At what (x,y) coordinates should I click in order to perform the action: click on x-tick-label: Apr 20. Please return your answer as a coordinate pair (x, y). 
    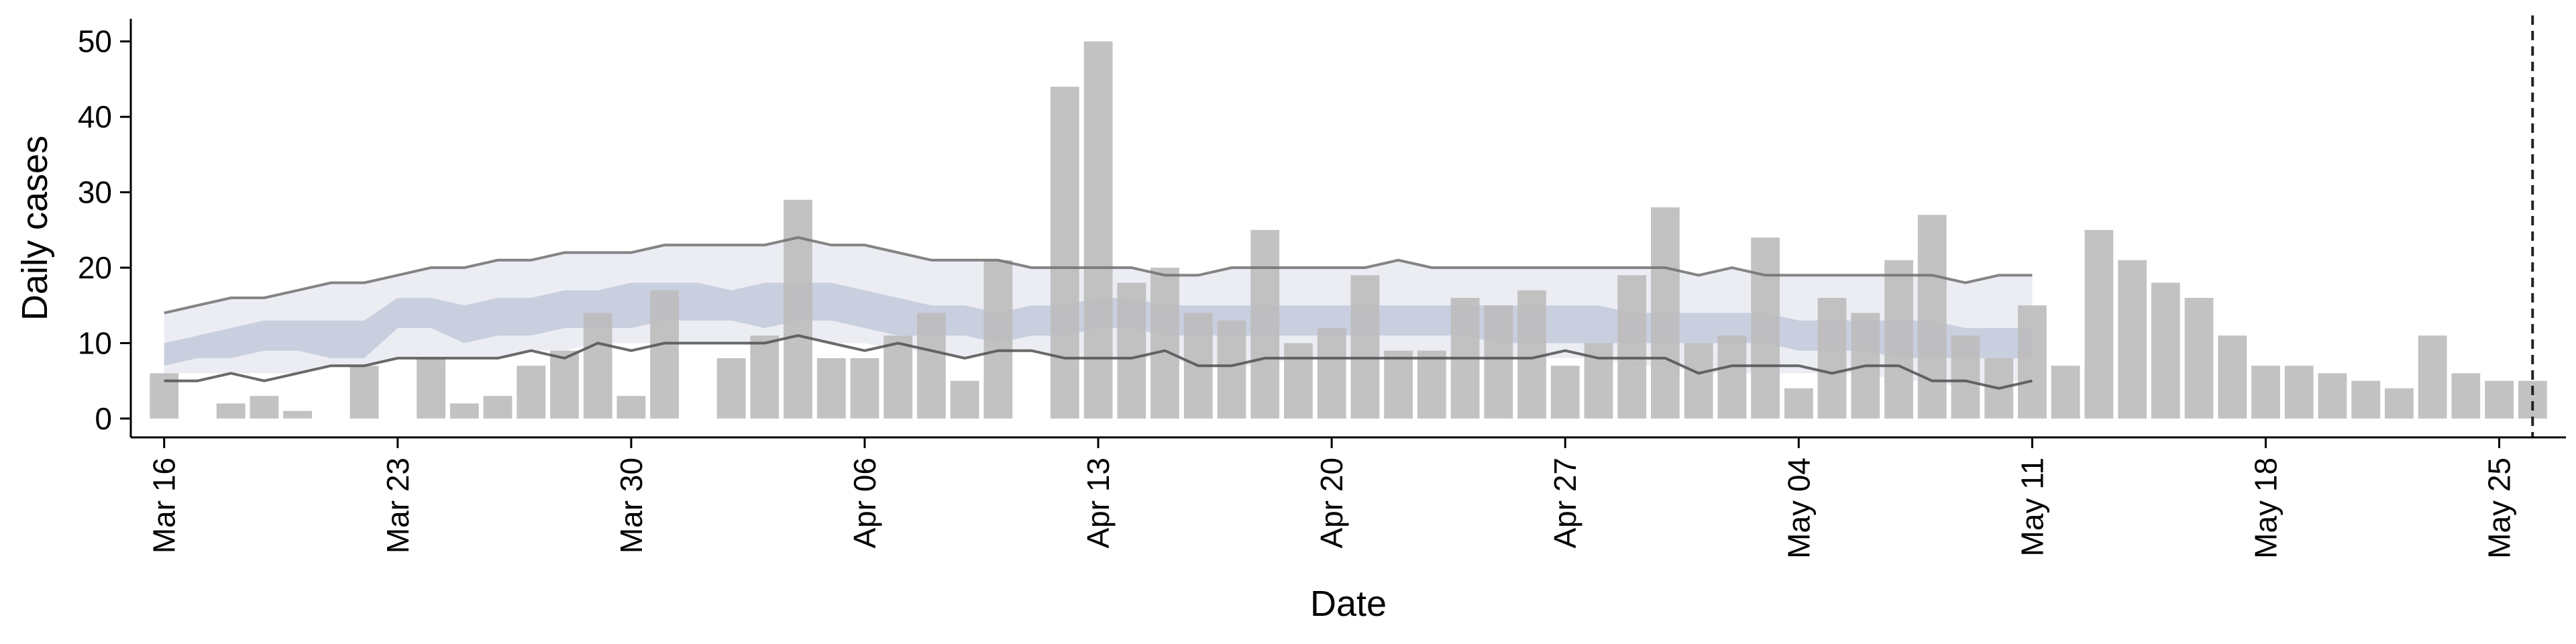
    Looking at the image, I should click on (1331, 503).